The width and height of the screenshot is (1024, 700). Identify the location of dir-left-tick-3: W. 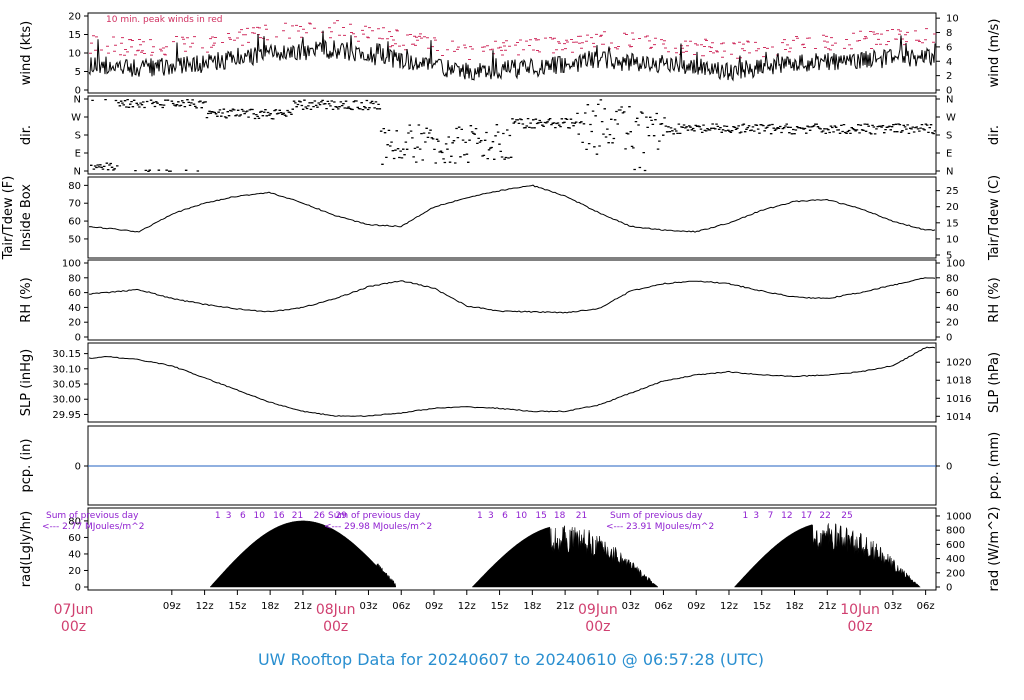
(76, 118).